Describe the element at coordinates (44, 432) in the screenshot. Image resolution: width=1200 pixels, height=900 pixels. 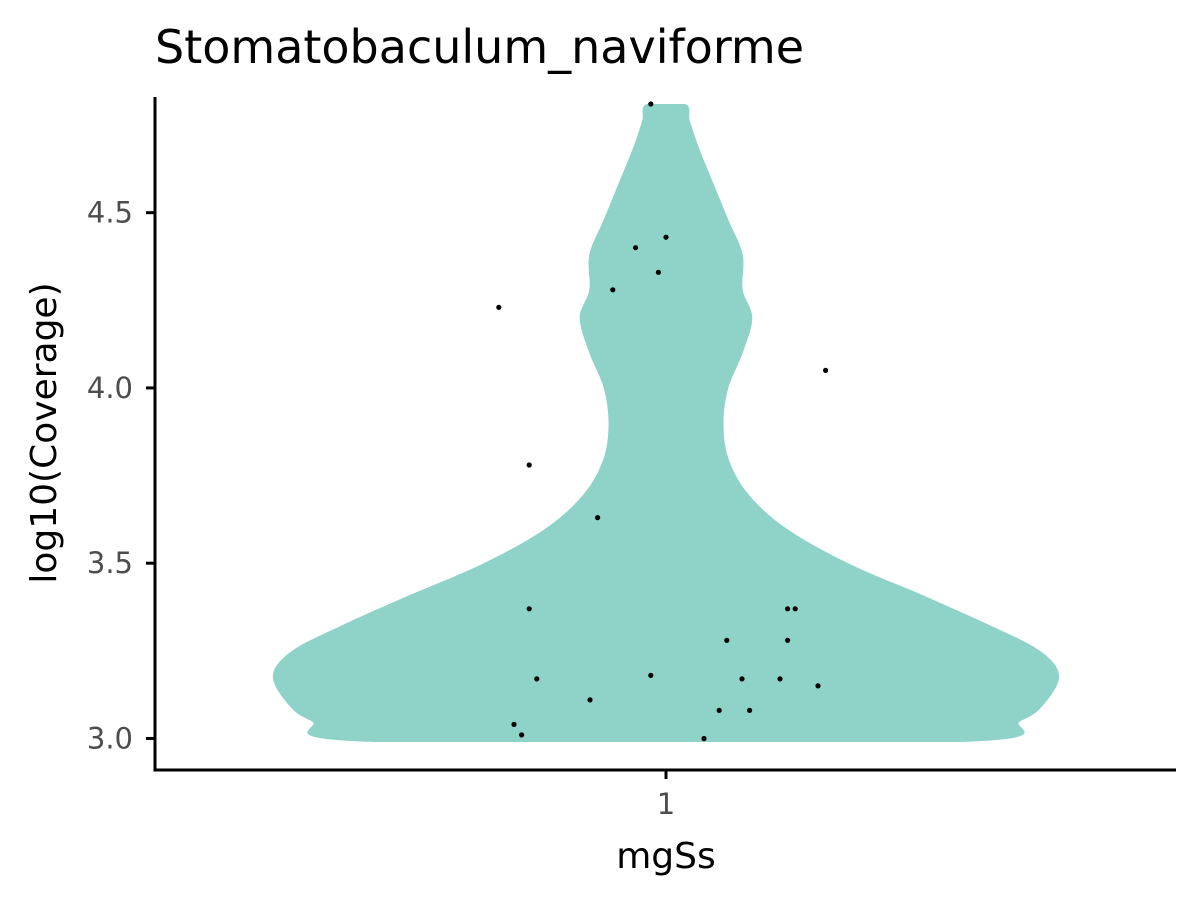
I see `y-axis-label: log10(Coverage)` at that location.